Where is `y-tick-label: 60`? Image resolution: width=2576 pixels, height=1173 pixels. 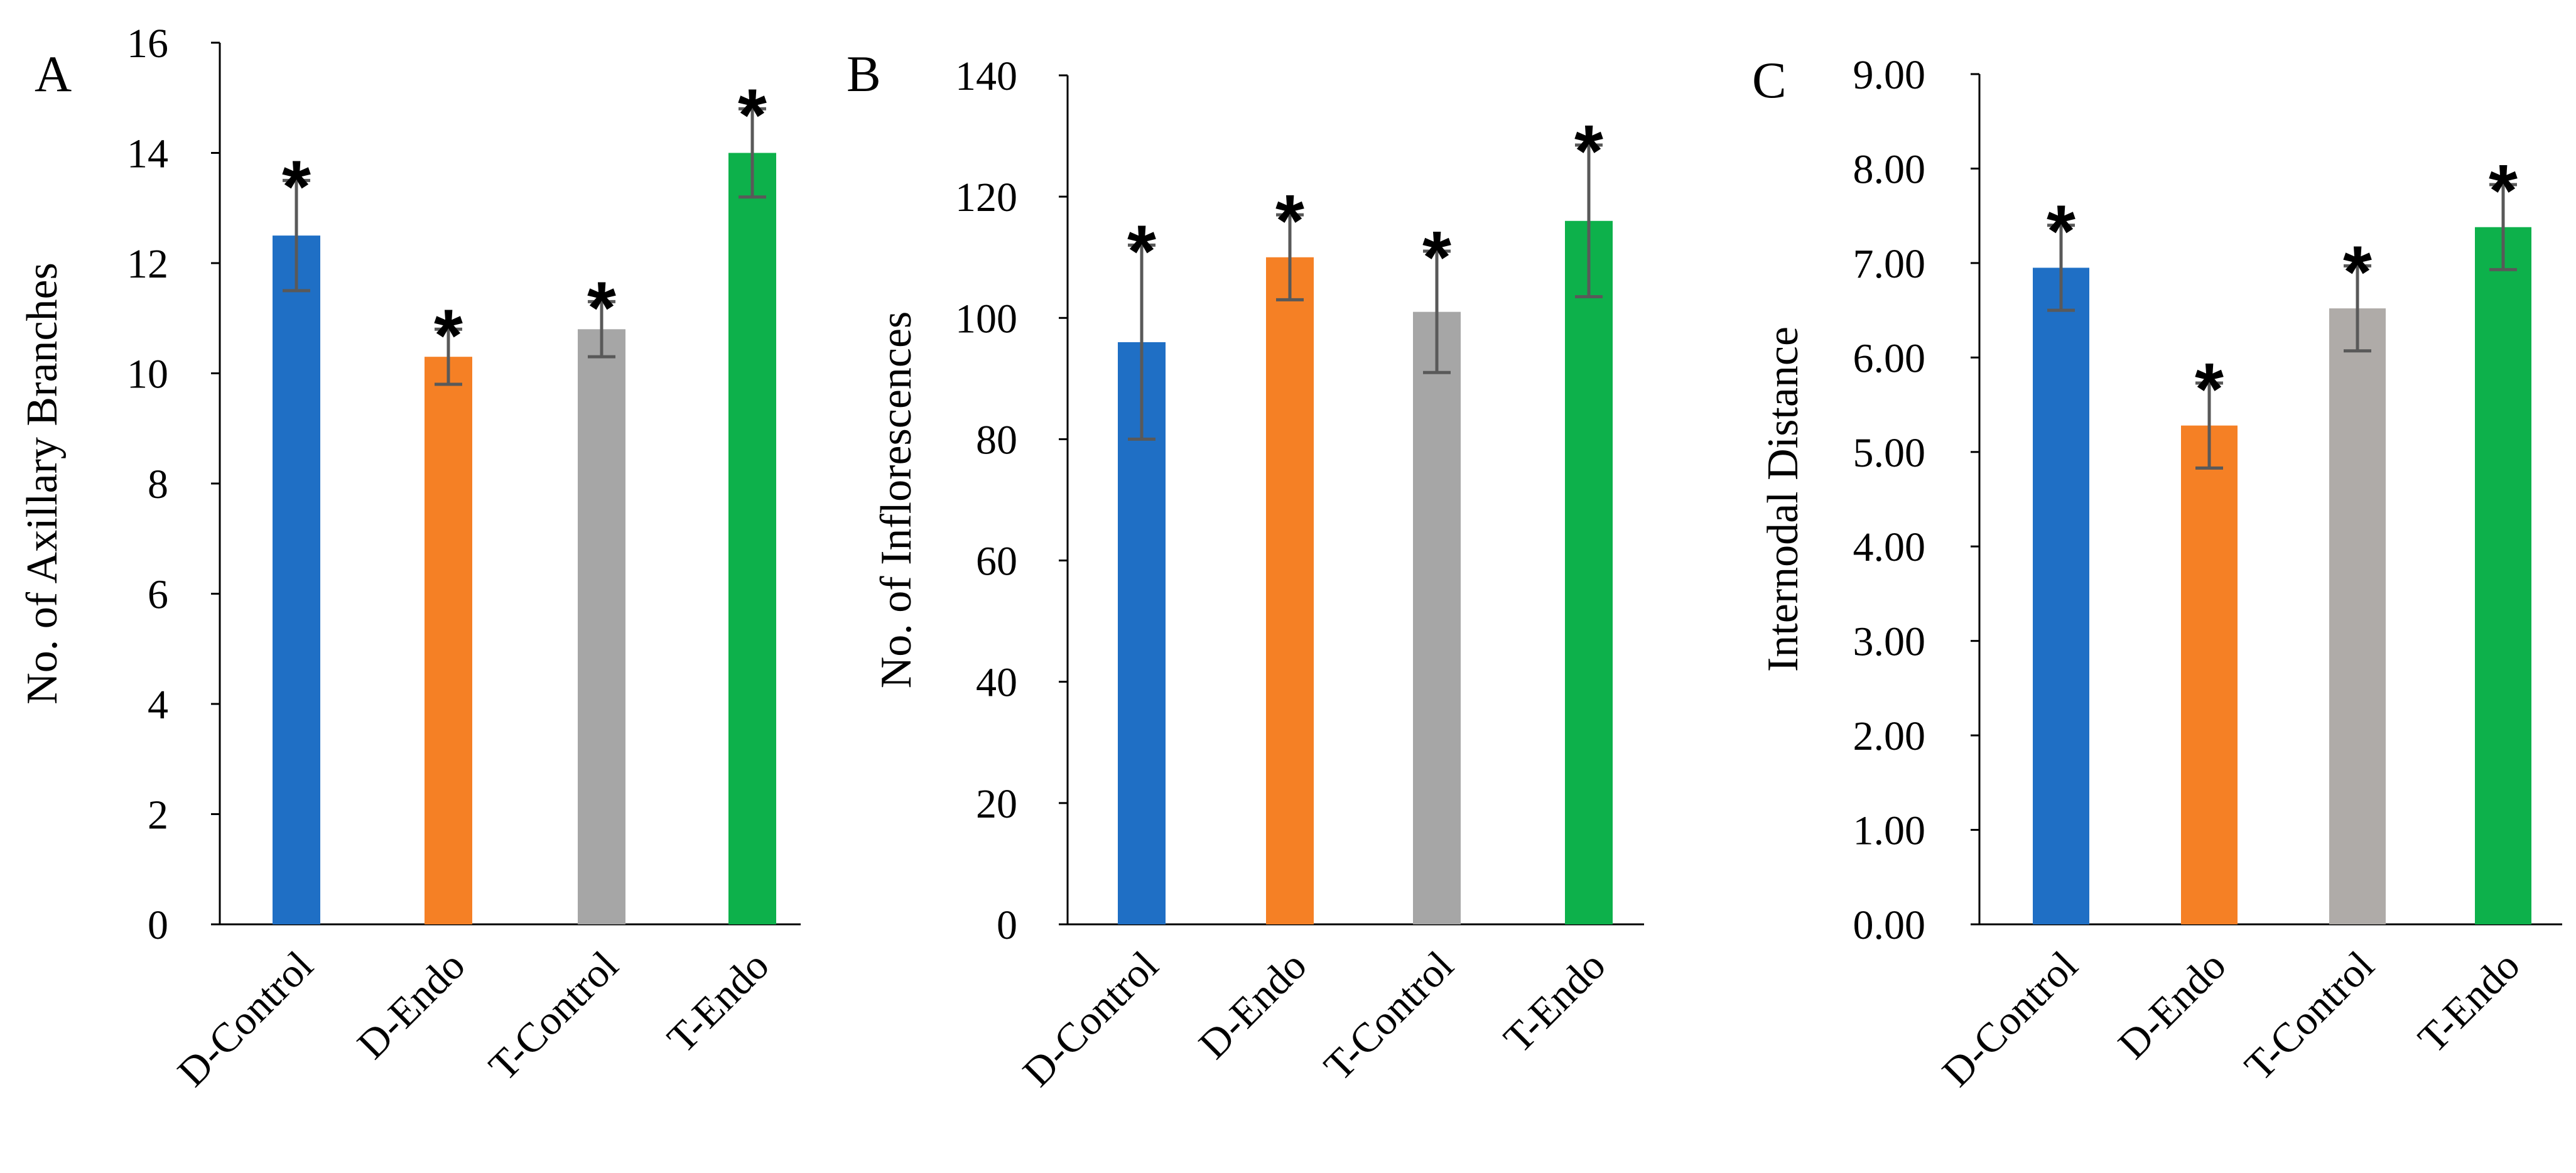 y-tick-label: 60 is located at coordinates (997, 562).